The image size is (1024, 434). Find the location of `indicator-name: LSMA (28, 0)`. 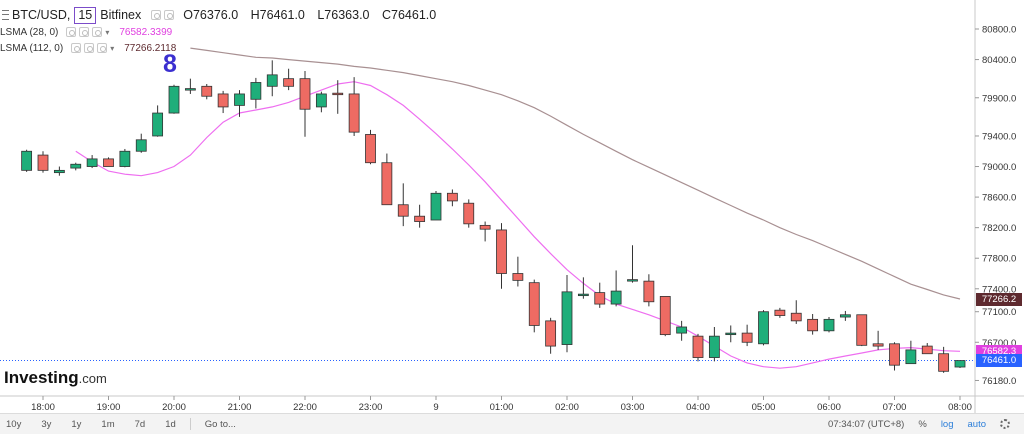

indicator-name: LSMA (28, 0) is located at coordinates (29, 32).